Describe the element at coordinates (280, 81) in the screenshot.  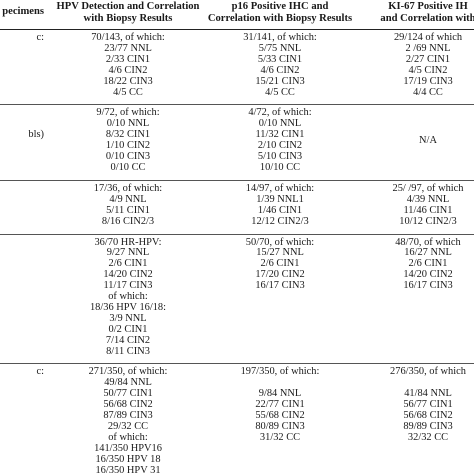
I see `cell-line: 15/21 CIN3` at that location.